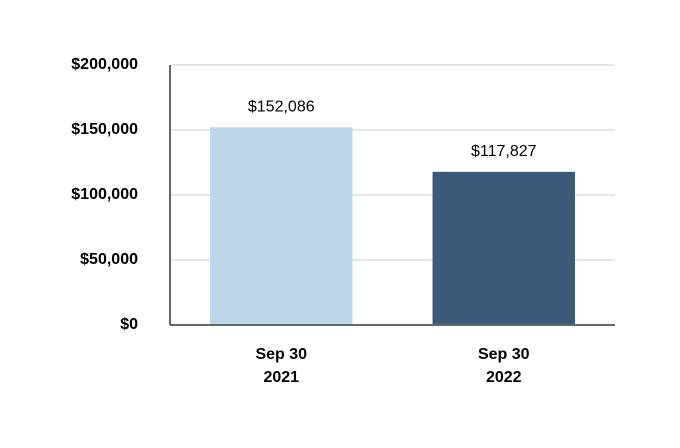 This screenshot has width=680, height=448. What do you see at coordinates (281, 366) in the screenshot?
I see `x-tick-label: Sep 30 2021` at bounding box center [281, 366].